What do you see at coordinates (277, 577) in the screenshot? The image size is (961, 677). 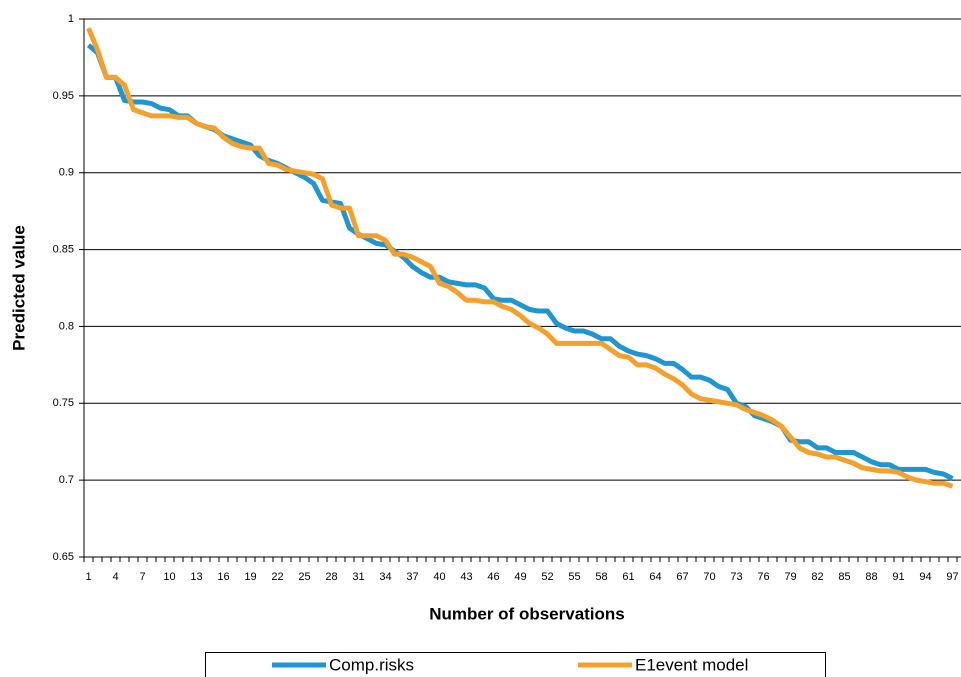 I see `x-tick-label: 22` at bounding box center [277, 577].